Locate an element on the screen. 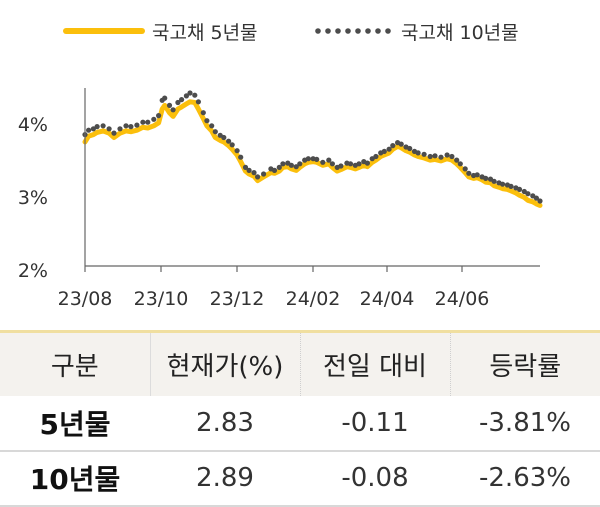  table-row: 5년물 2.83 -0.11 -3.81% is located at coordinates (300, 423).